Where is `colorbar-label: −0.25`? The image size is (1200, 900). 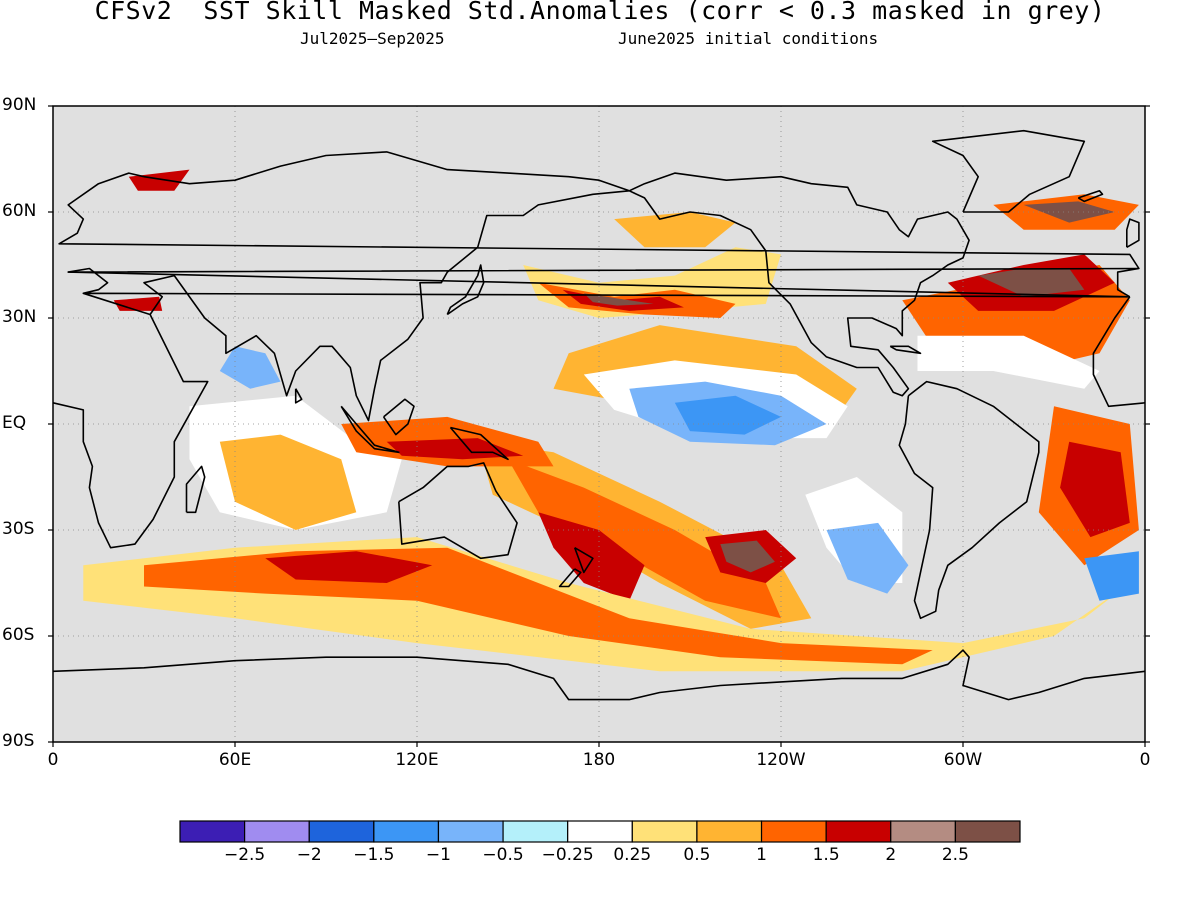
colorbar-label: −0.25 is located at coordinates (567, 855).